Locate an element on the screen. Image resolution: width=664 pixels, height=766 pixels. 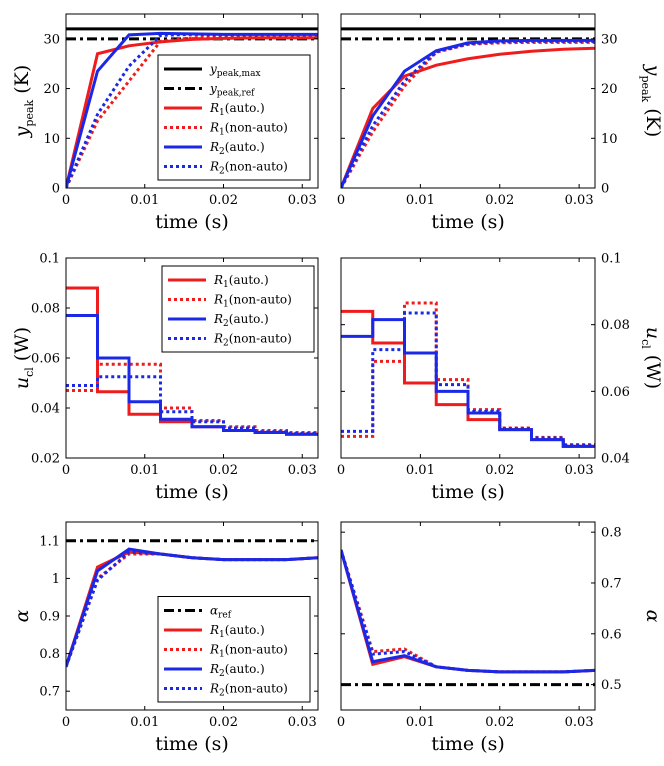
legend-subscript: peak,max is located at coordinates (239, 74).